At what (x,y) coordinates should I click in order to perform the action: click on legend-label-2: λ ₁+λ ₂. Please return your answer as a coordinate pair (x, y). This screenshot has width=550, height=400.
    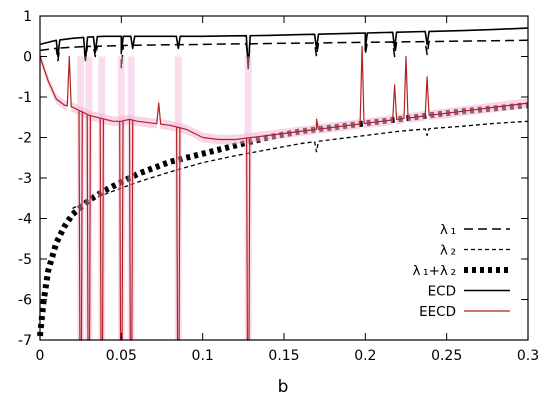
    Looking at the image, I should click on (434, 271).